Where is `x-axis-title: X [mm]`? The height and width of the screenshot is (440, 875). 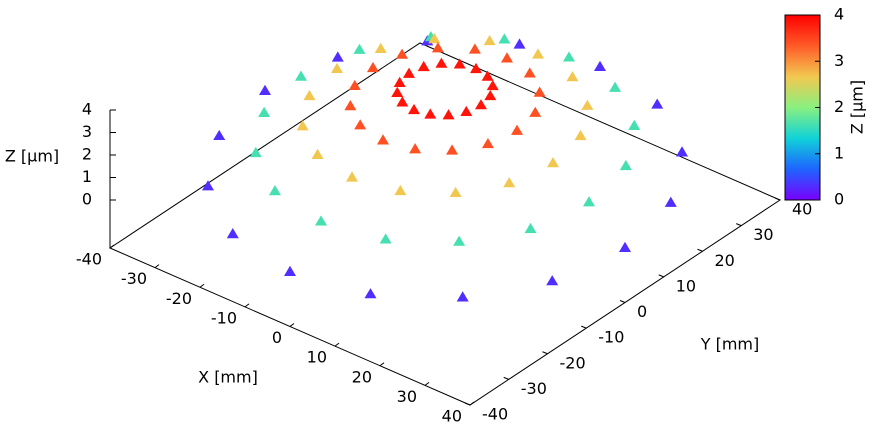
x-axis-title: X [mm] is located at coordinates (228, 377).